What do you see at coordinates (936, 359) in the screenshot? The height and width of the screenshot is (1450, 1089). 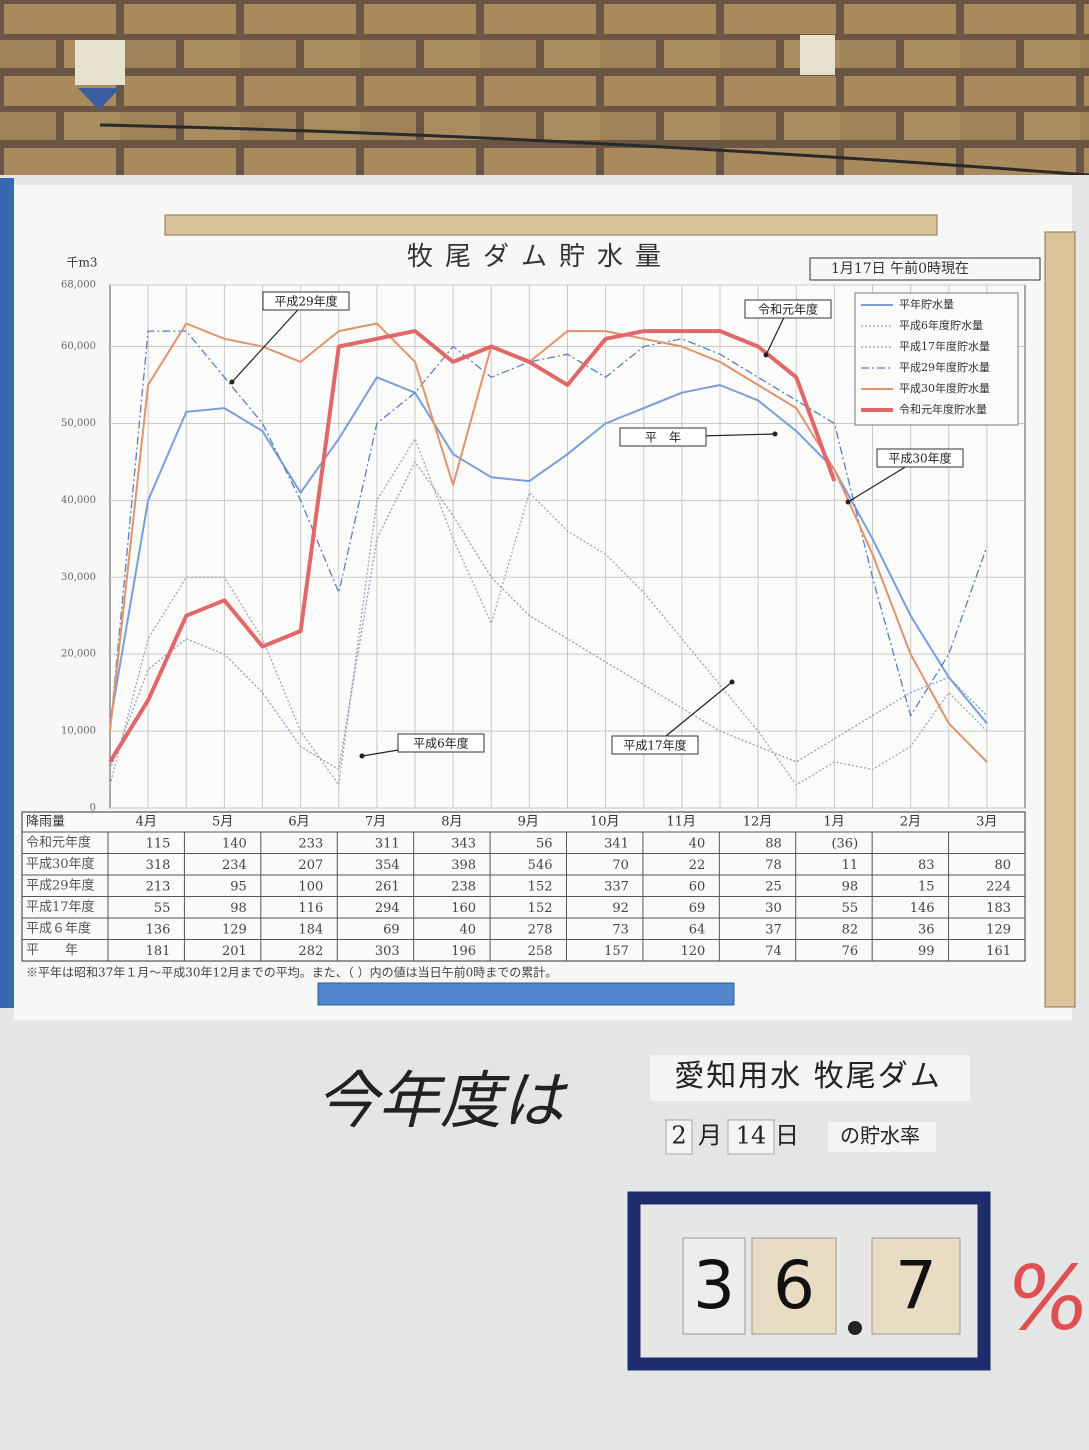 I see `legend-box` at bounding box center [936, 359].